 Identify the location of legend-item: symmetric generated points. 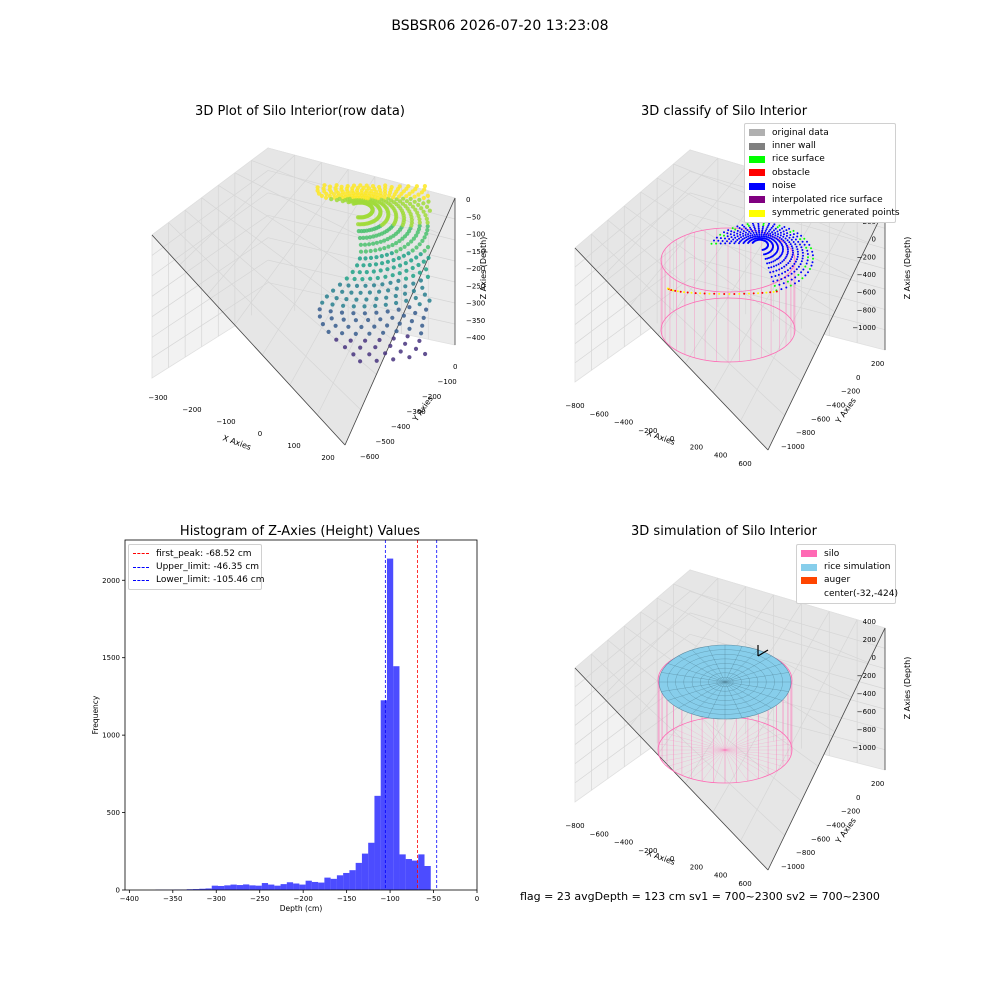
(824, 212).